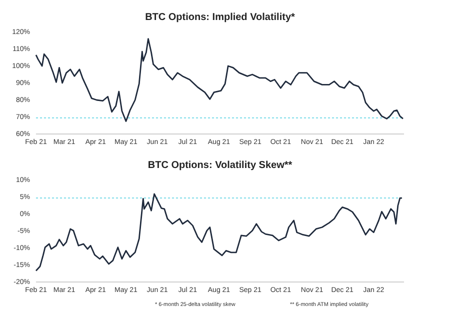 The width and height of the screenshot is (460, 320). What do you see at coordinates (220, 17) in the screenshot?
I see `chart-title: BTC Options: Implied Volatility*` at bounding box center [220, 17].